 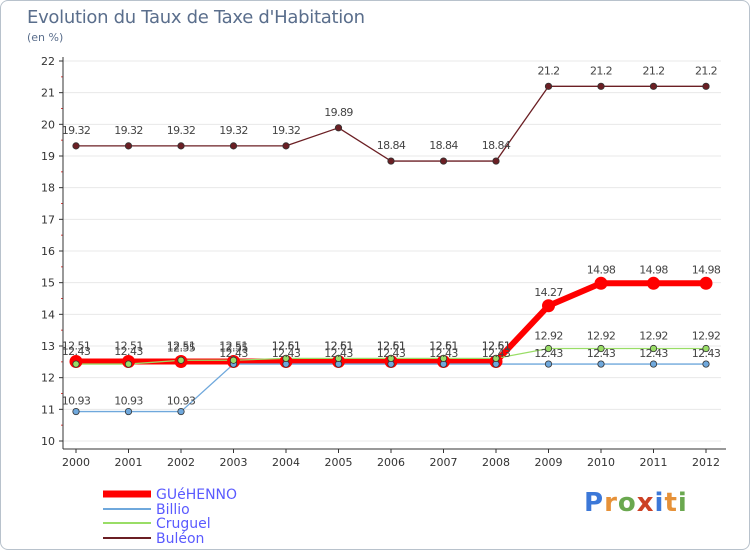 I want to click on x-tick-label: 2012, so click(x=706, y=462).